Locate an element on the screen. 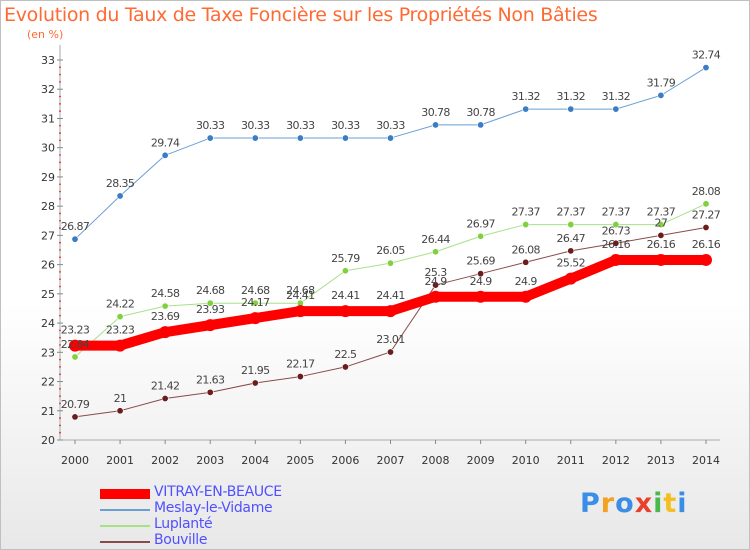 The width and height of the screenshot is (750, 550). legend-swatch is located at coordinates (125, 510).